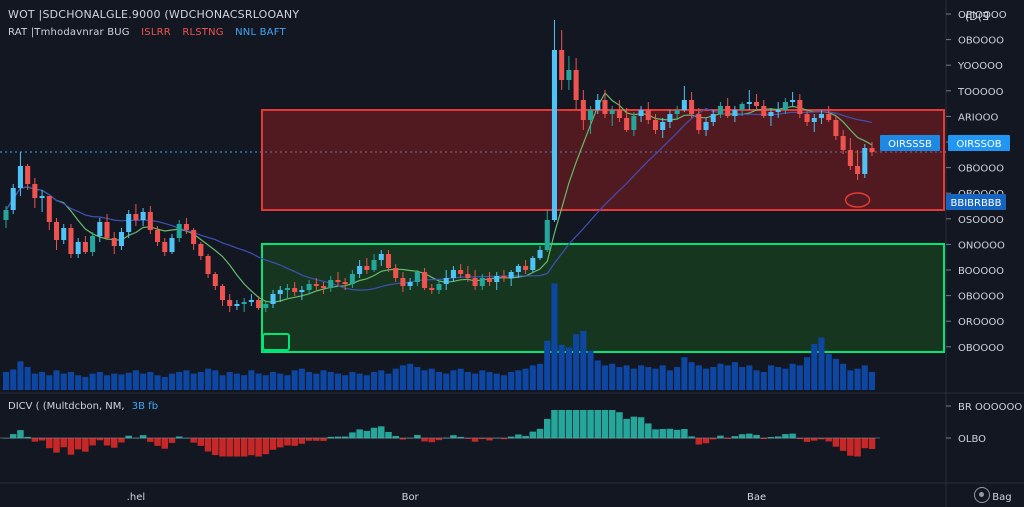 The height and width of the screenshot is (507, 1024). Describe the element at coordinates (978, 144) in the screenshot. I see `axis-price-label: OIRSSOB` at that location.